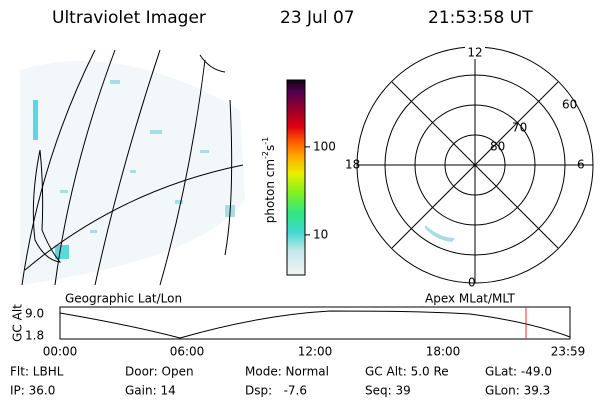  I want to click on mlt-label: 12, so click(474, 53).